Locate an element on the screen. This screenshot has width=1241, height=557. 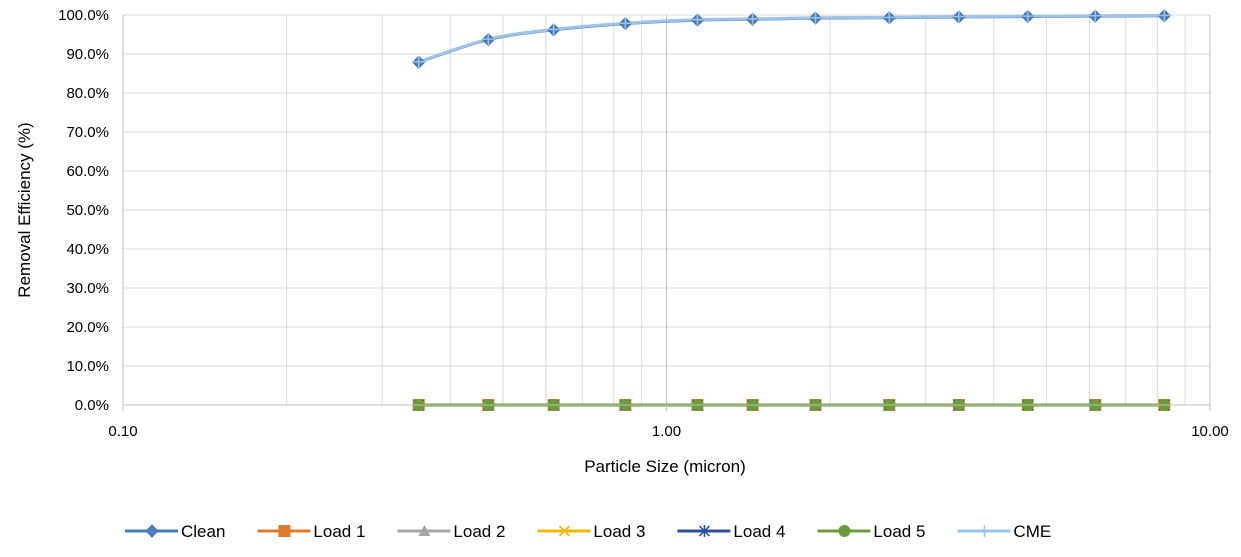
y-tick-label: 40.0% is located at coordinates (87, 249).